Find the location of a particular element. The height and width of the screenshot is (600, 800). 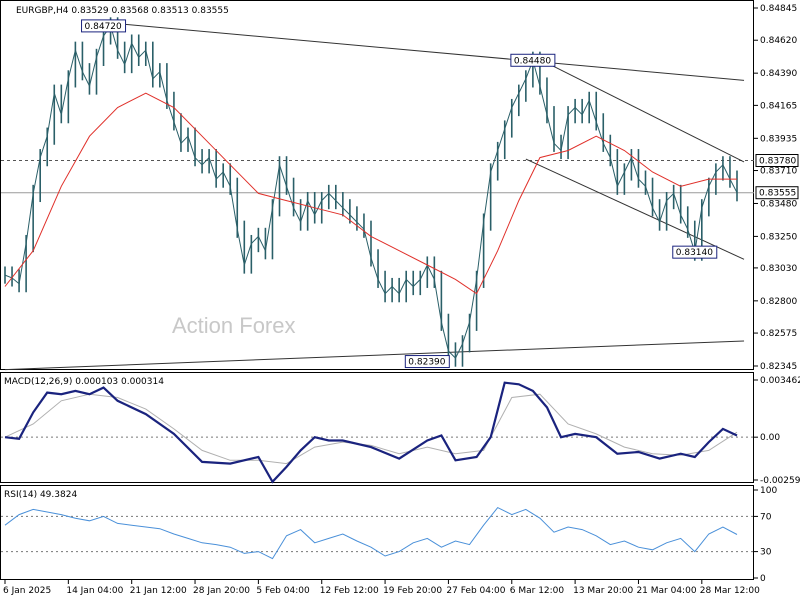

annotation-label: 0.84480 is located at coordinates (532, 61).